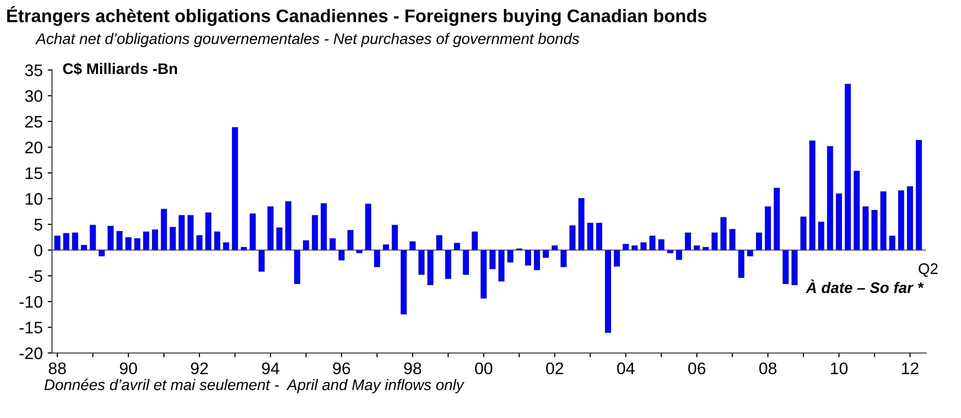  What do you see at coordinates (697, 368) in the screenshot?
I see `x-tick-label: 06` at bounding box center [697, 368].